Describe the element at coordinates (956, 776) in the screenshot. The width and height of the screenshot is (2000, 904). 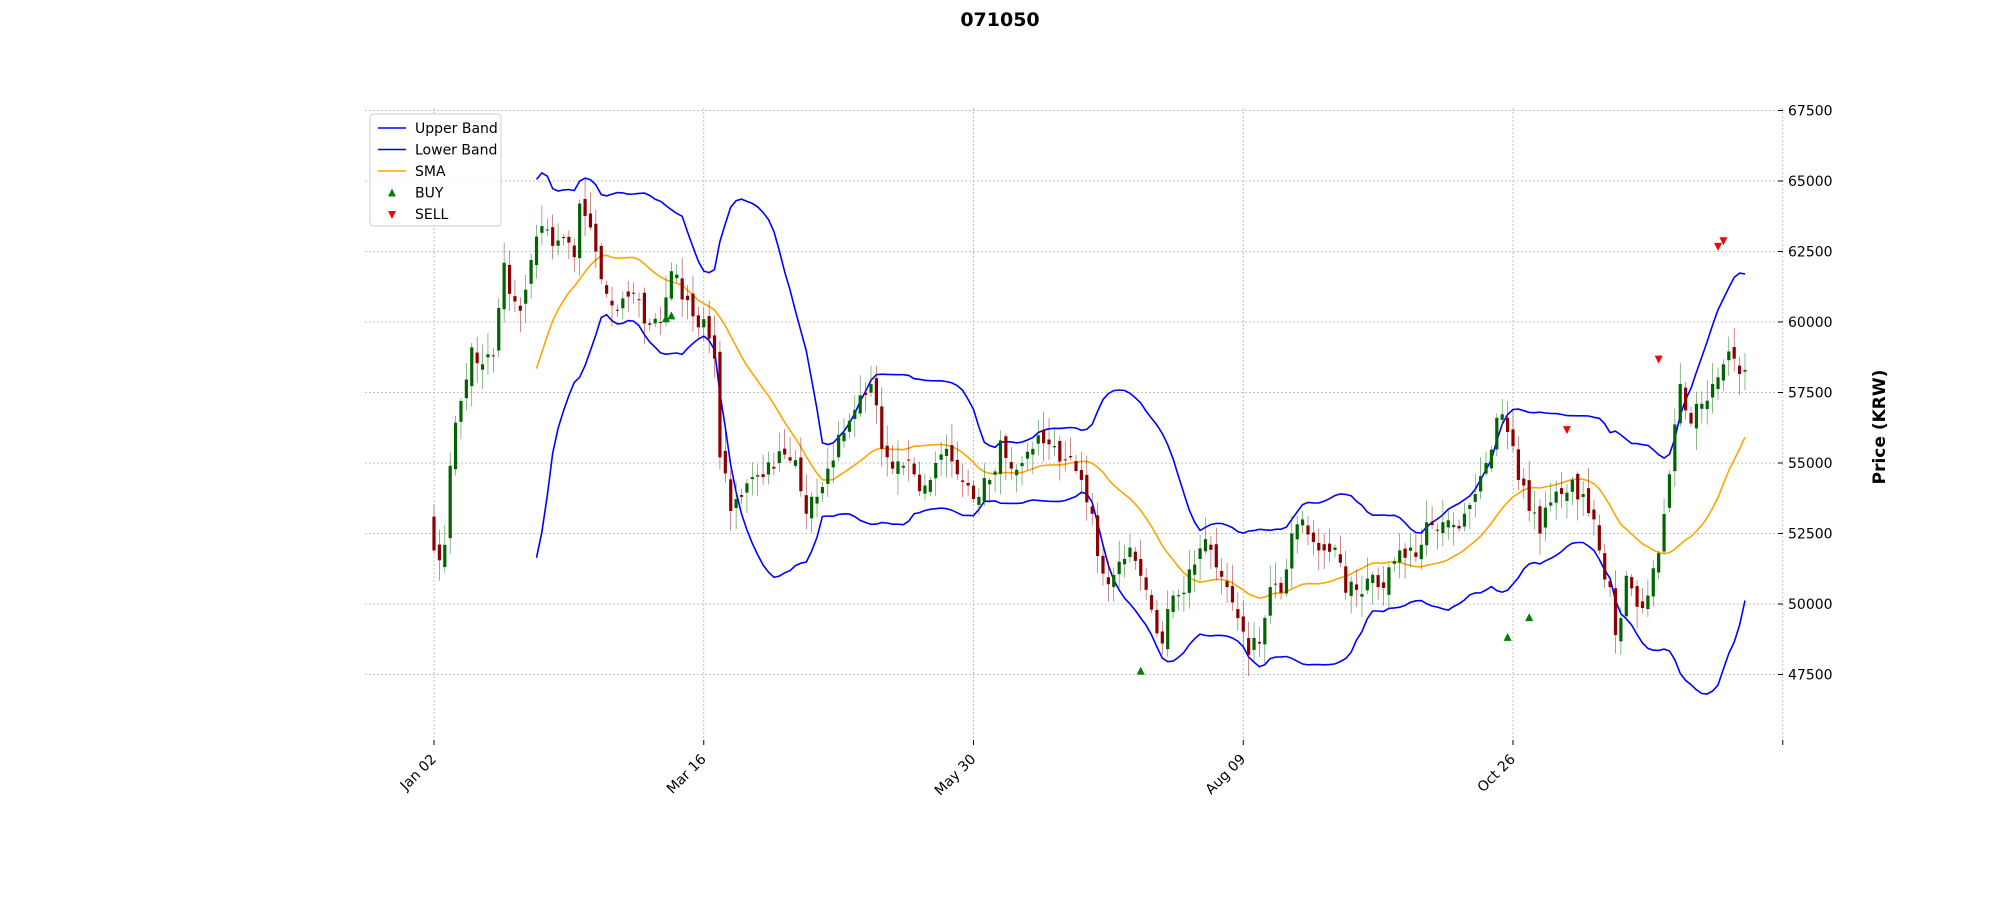
I see `x-tick-label: May 30` at that location.